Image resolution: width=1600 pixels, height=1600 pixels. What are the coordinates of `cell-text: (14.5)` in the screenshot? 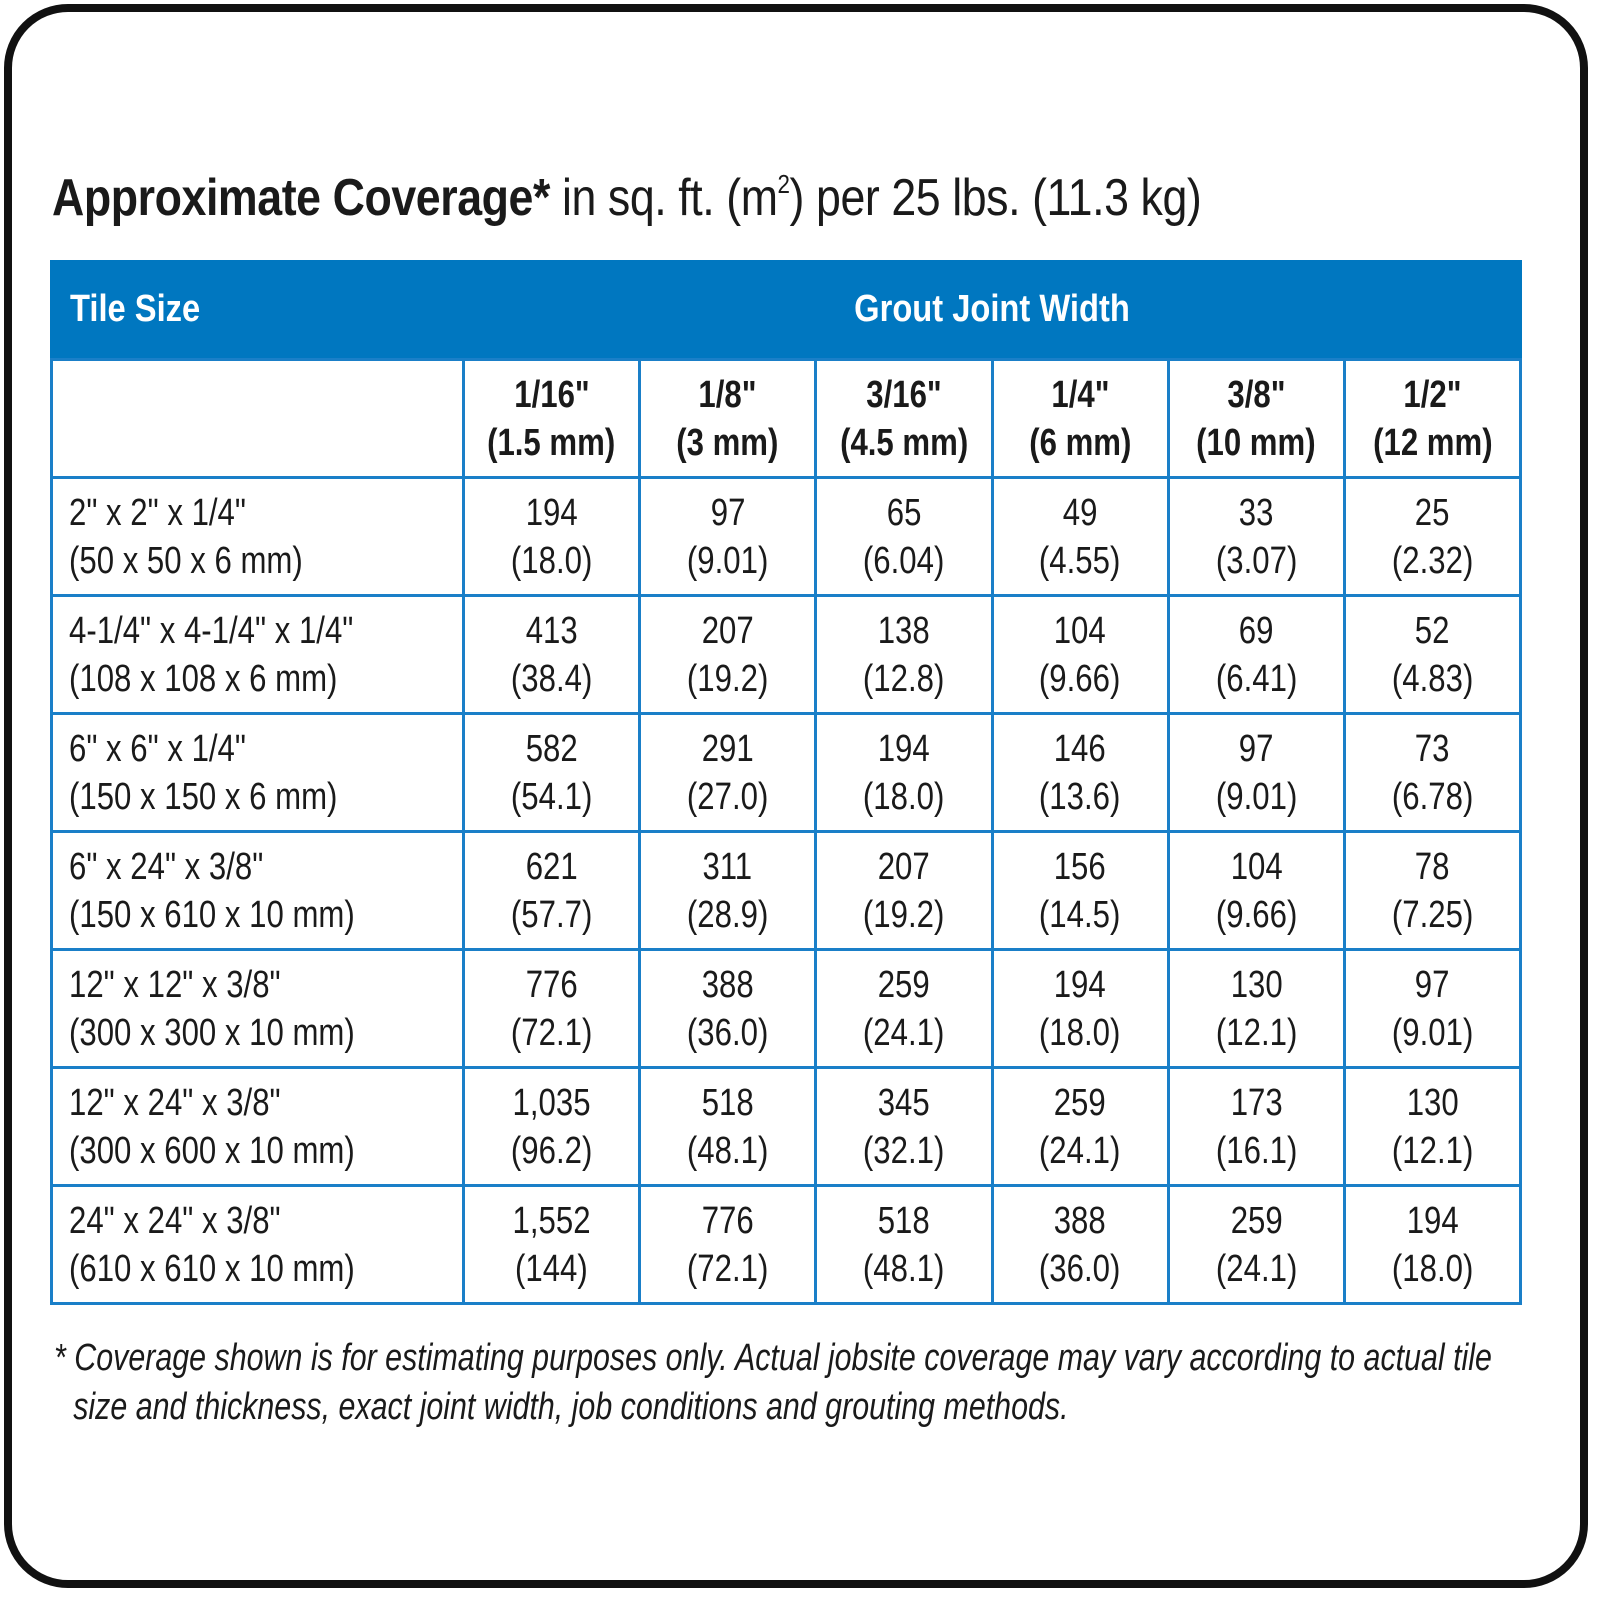 It's located at (1080, 914).